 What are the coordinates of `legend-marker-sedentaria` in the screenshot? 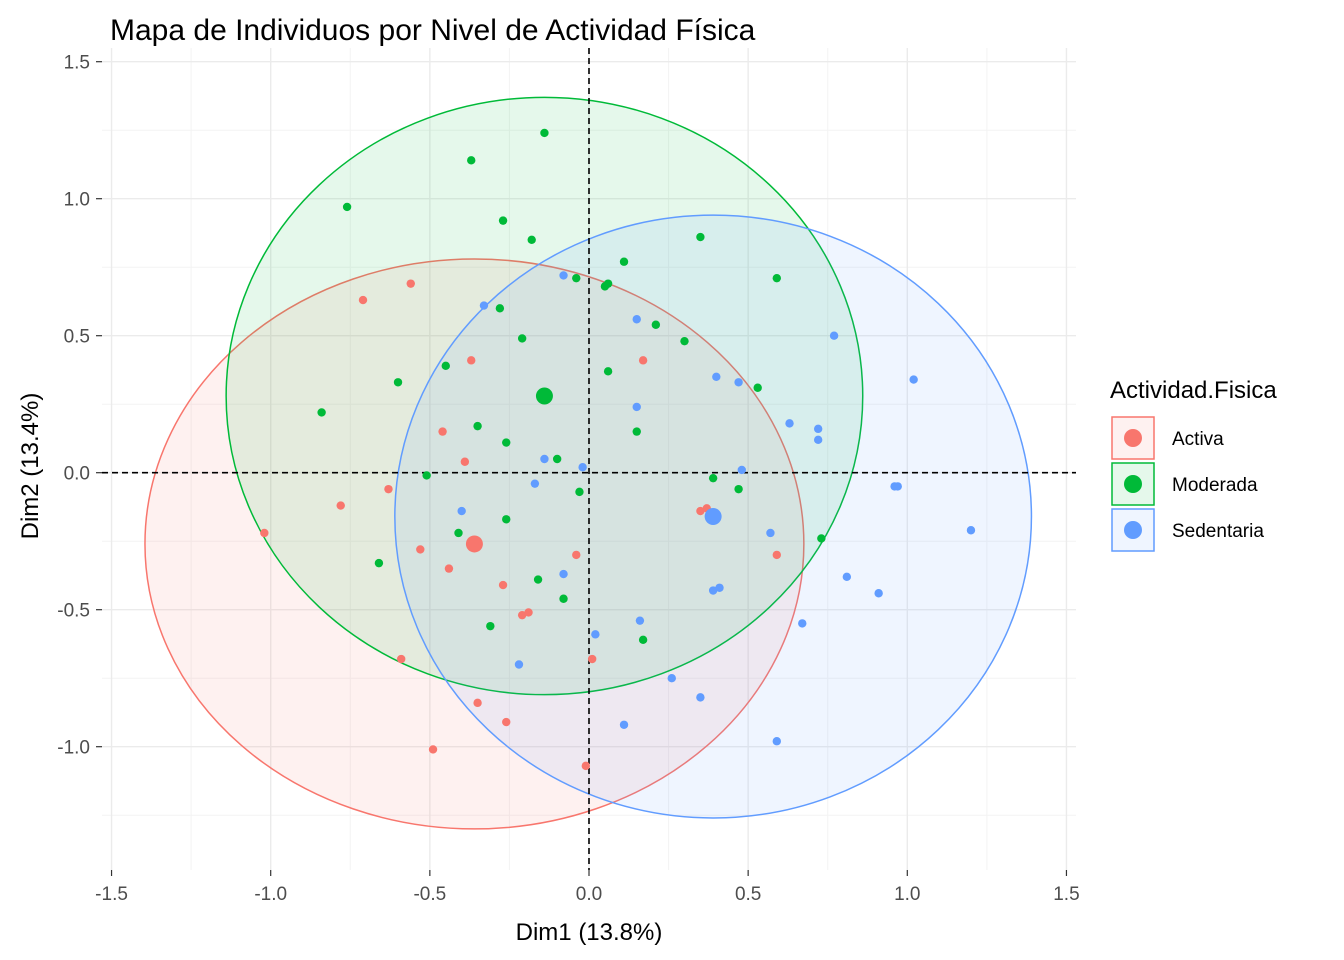 It's located at (1133, 530).